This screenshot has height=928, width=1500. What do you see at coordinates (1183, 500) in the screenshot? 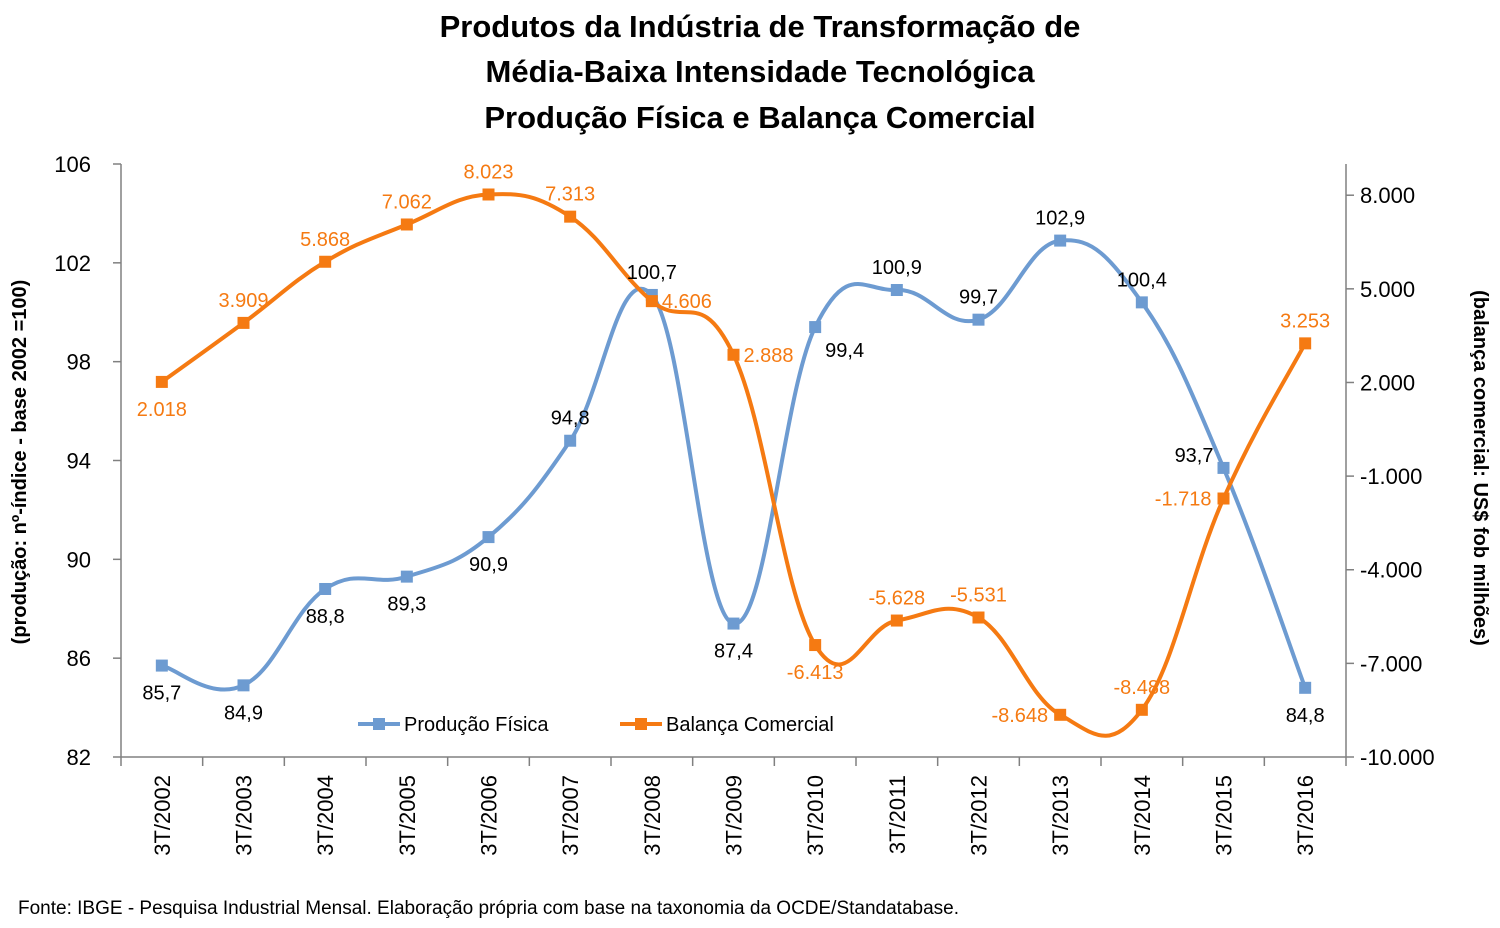
I see `data-label-balanca: -1.718` at bounding box center [1183, 500].